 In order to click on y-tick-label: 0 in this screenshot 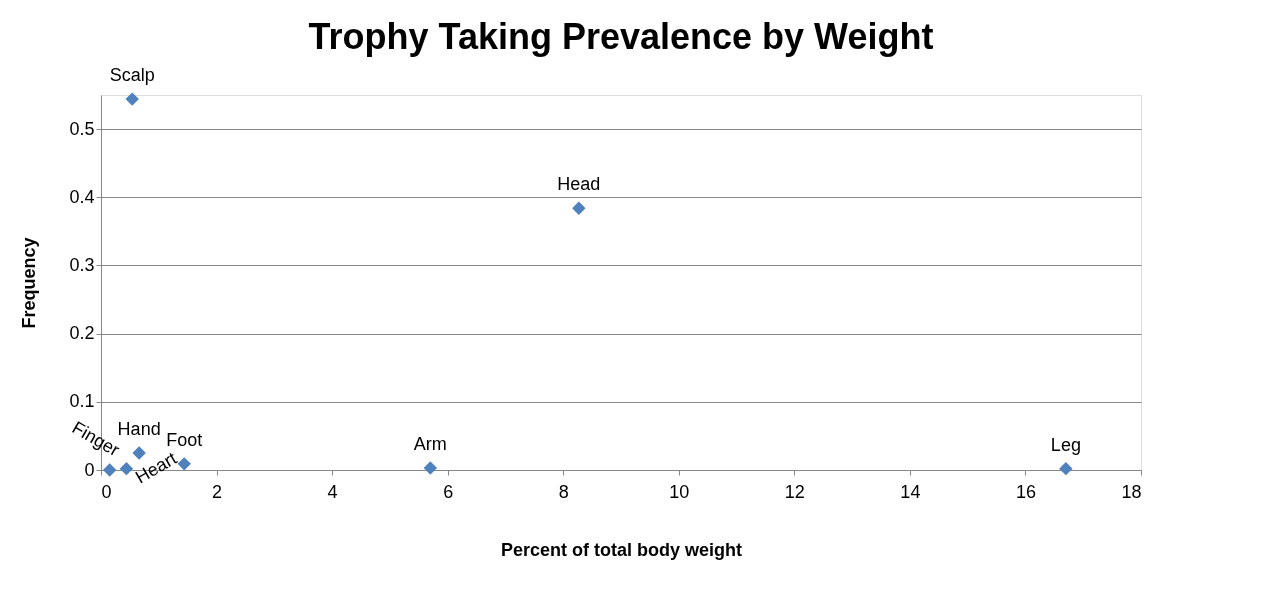, I will do `click(89, 469)`.